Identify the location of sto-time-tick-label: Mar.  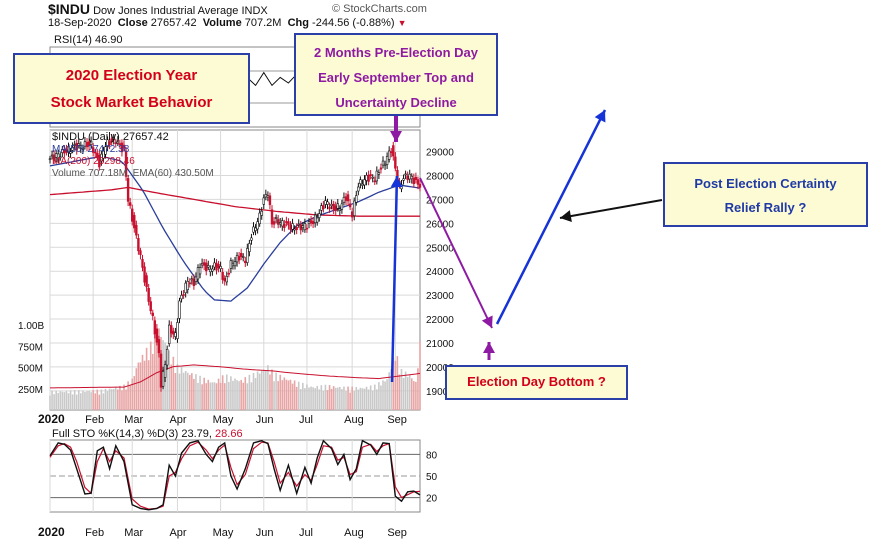
(133, 533).